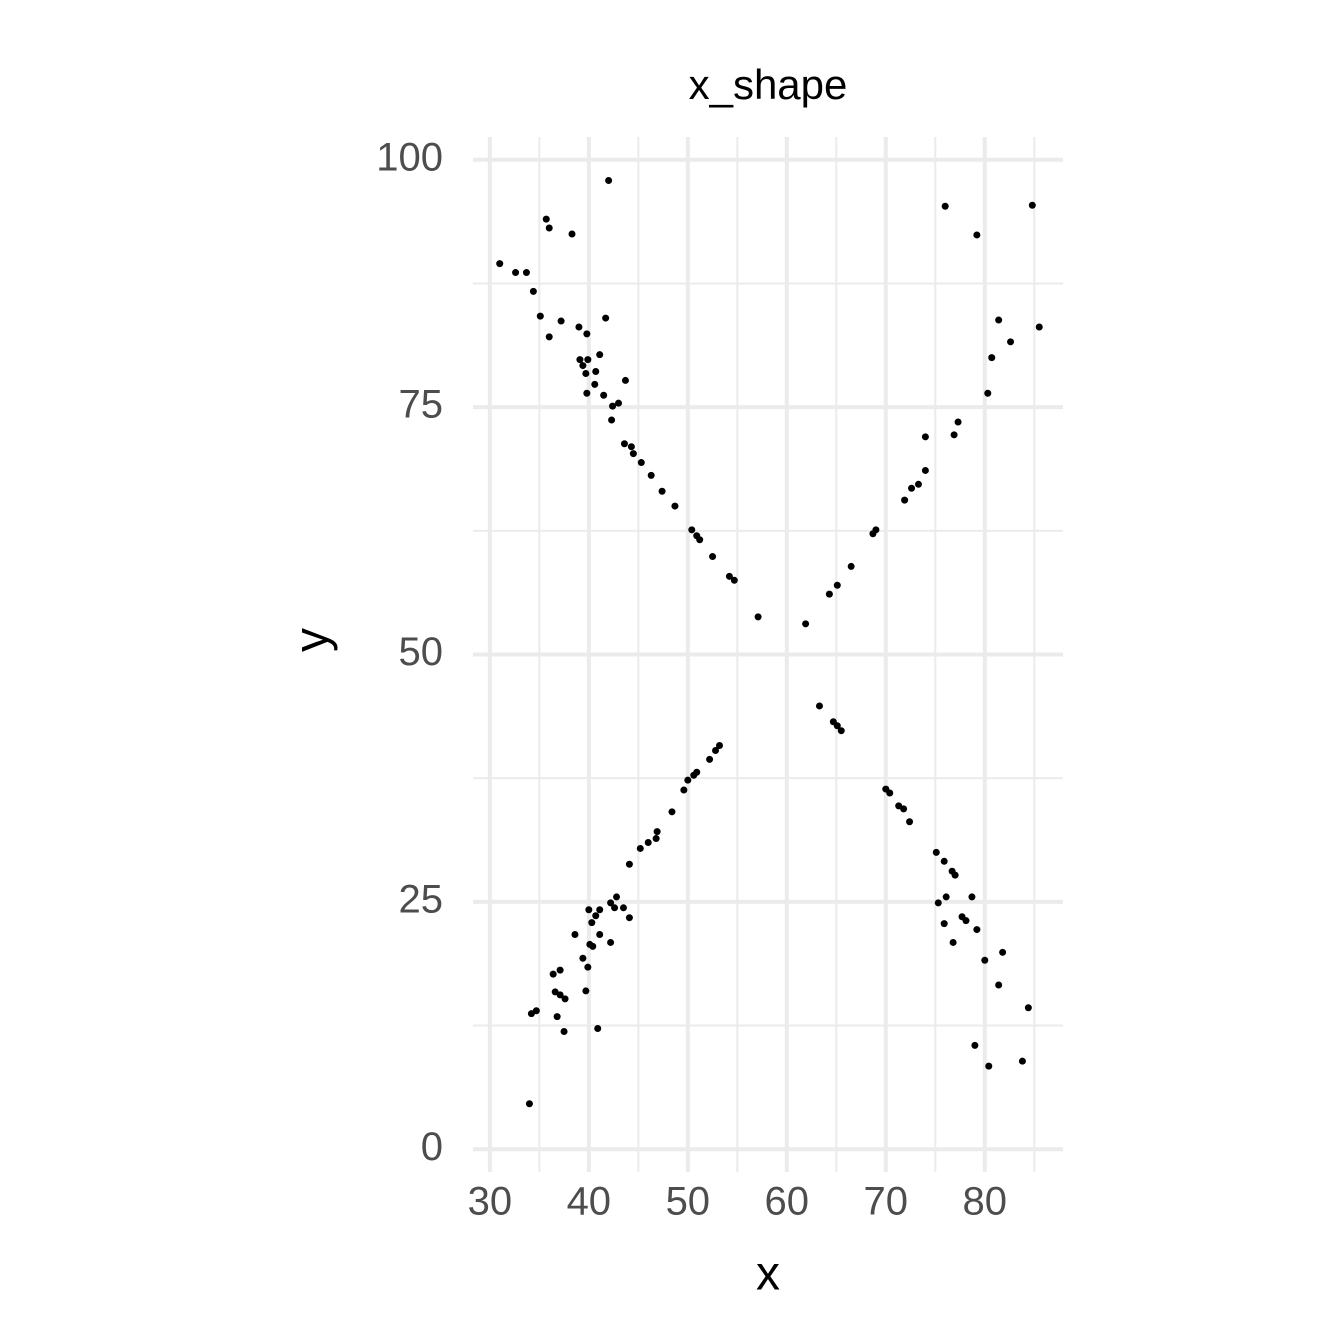 The height and width of the screenshot is (1344, 1344). What do you see at coordinates (589, 1202) in the screenshot?
I see `x-tick-label: 40` at bounding box center [589, 1202].